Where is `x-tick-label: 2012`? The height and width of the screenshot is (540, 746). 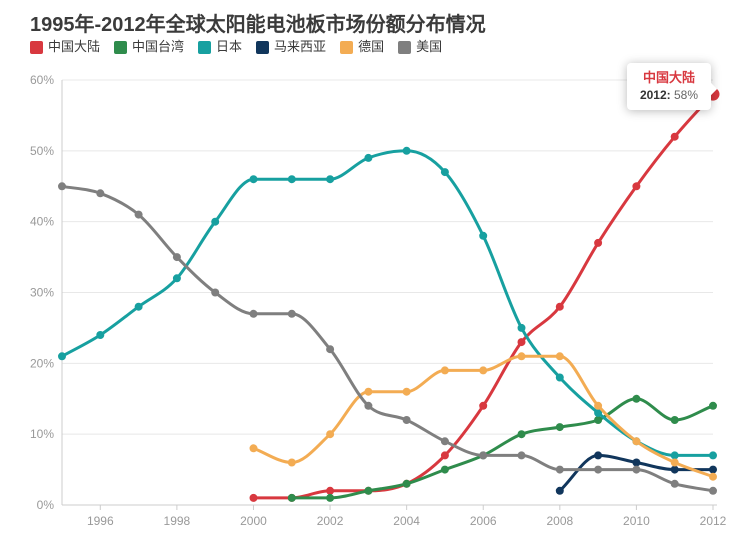
x-tick-label: 2012 is located at coordinates (713, 521).